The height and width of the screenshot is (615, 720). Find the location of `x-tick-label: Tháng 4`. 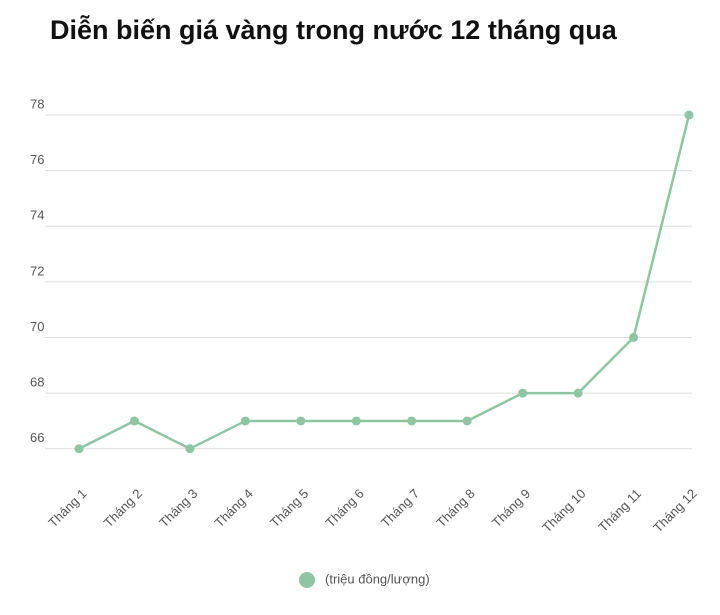

x-tick-label: Tháng 4 is located at coordinates (234, 508).